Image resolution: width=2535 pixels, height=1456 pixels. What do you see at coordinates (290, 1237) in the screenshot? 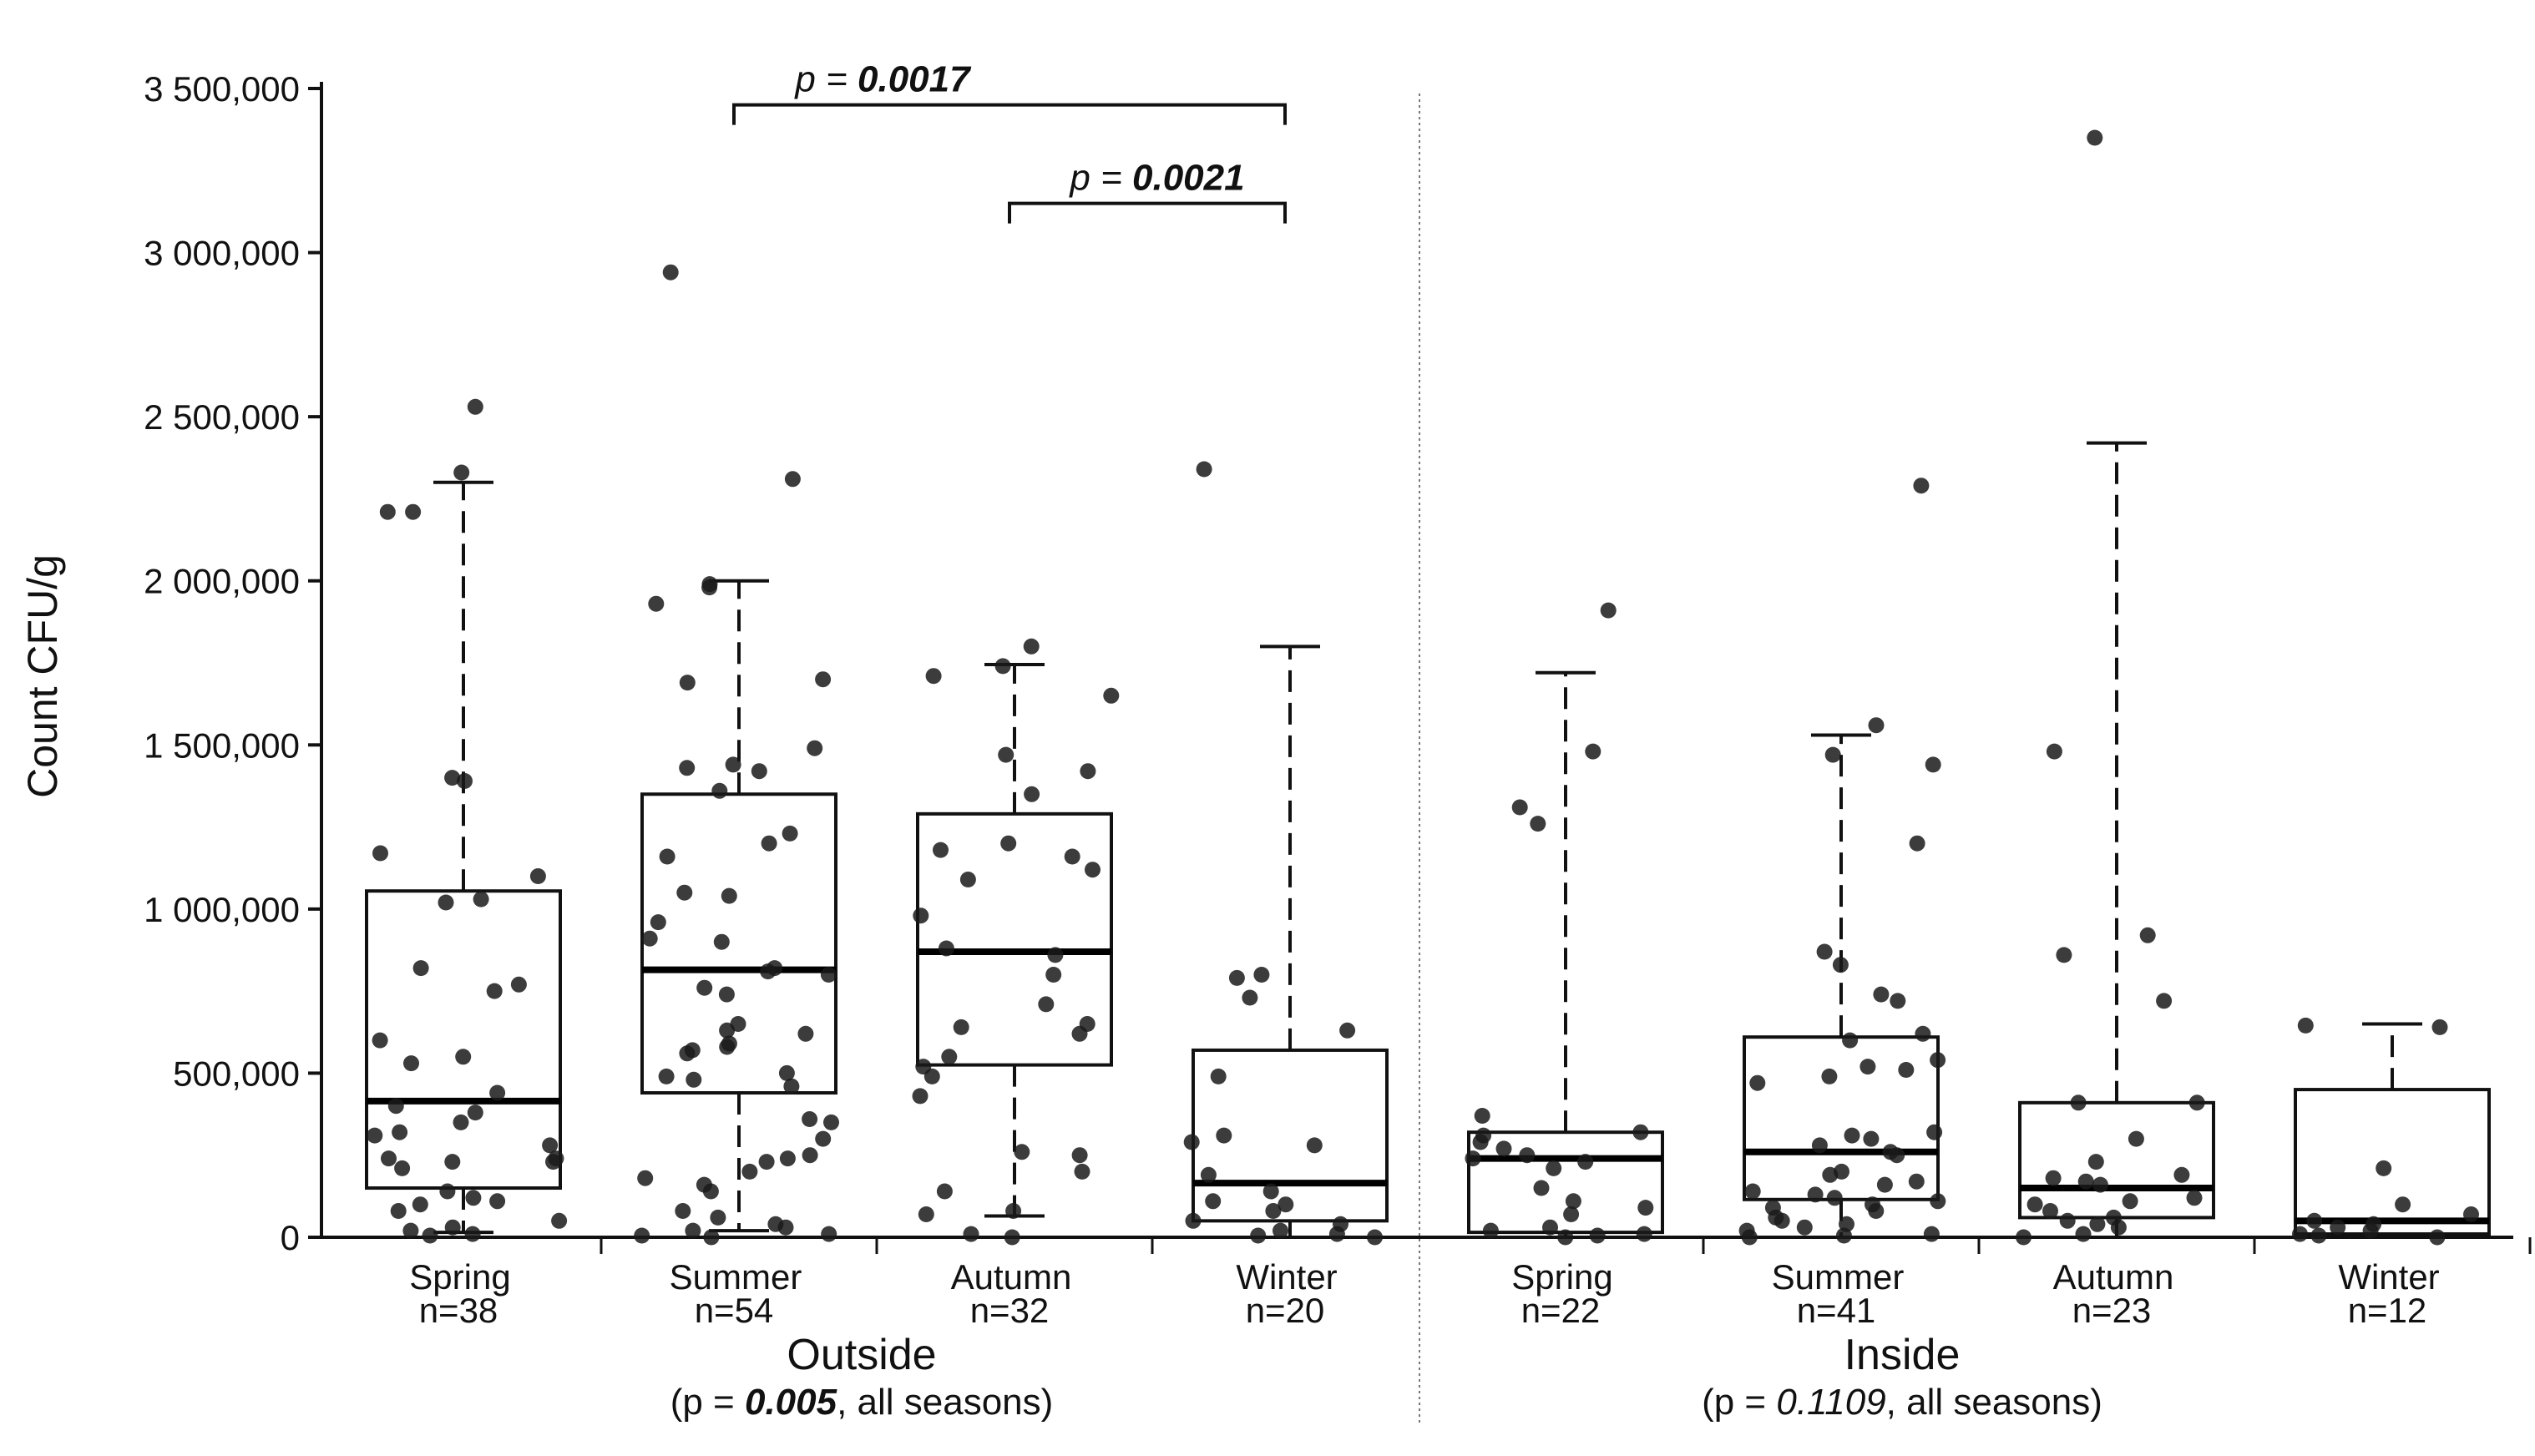
I see `y-tick-label: 0` at bounding box center [290, 1237].